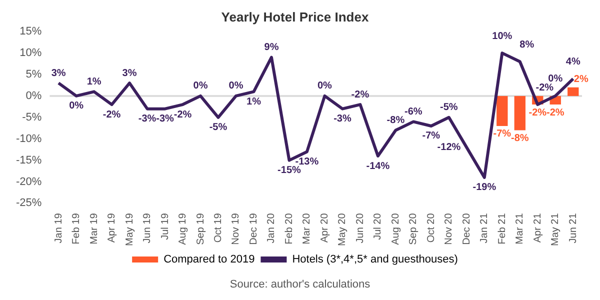 This screenshot has height=300, width=600. What do you see at coordinates (183, 228) in the screenshot?
I see `x-tick-label: Aug 19` at bounding box center [183, 228].